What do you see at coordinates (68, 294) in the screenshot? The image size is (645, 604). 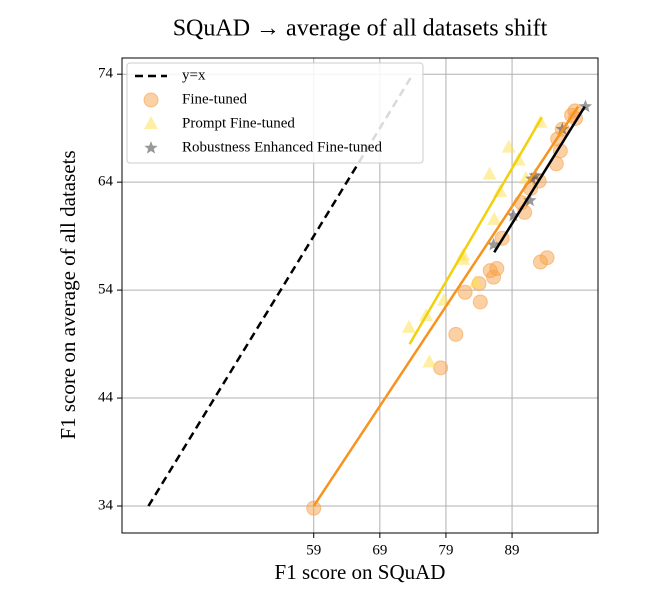 I see `y-axis-label: F1 score on average of all datasets` at bounding box center [68, 294].